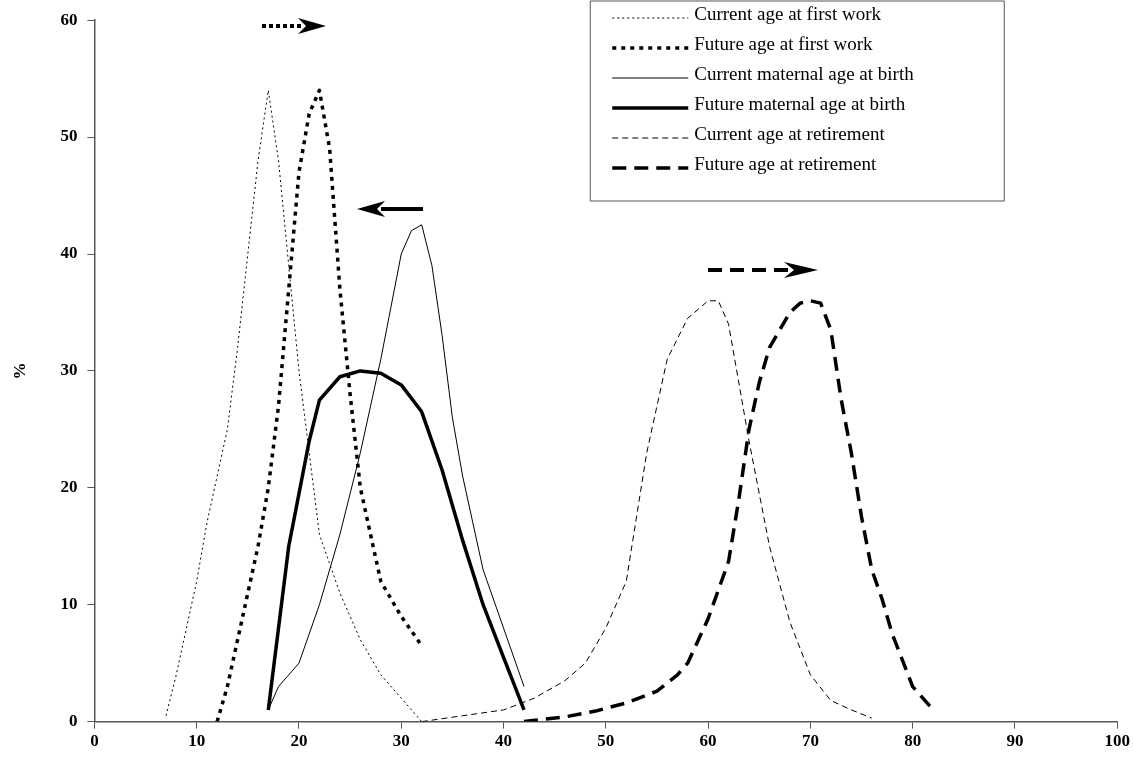  What do you see at coordinates (401, 741) in the screenshot?
I see `x-tick-label: 30` at bounding box center [401, 741].